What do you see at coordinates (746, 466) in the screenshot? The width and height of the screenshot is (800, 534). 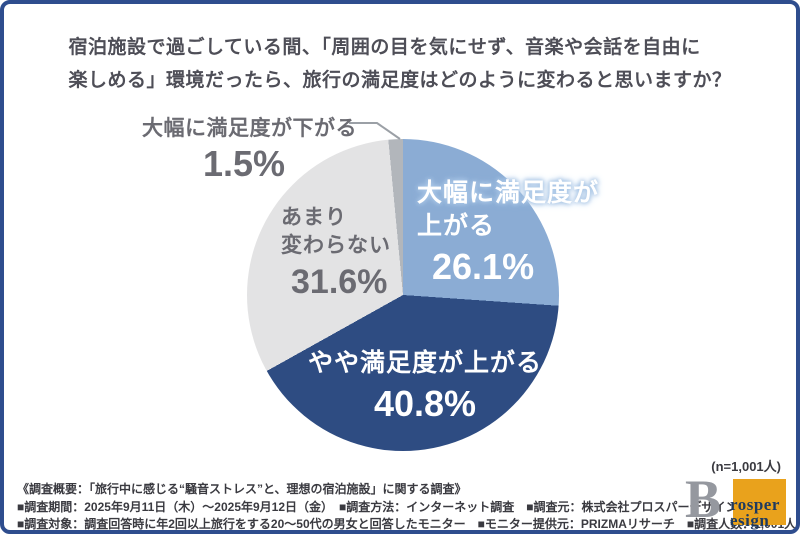 I see `sample-size-note: (n=1,001人)` at bounding box center [746, 466].